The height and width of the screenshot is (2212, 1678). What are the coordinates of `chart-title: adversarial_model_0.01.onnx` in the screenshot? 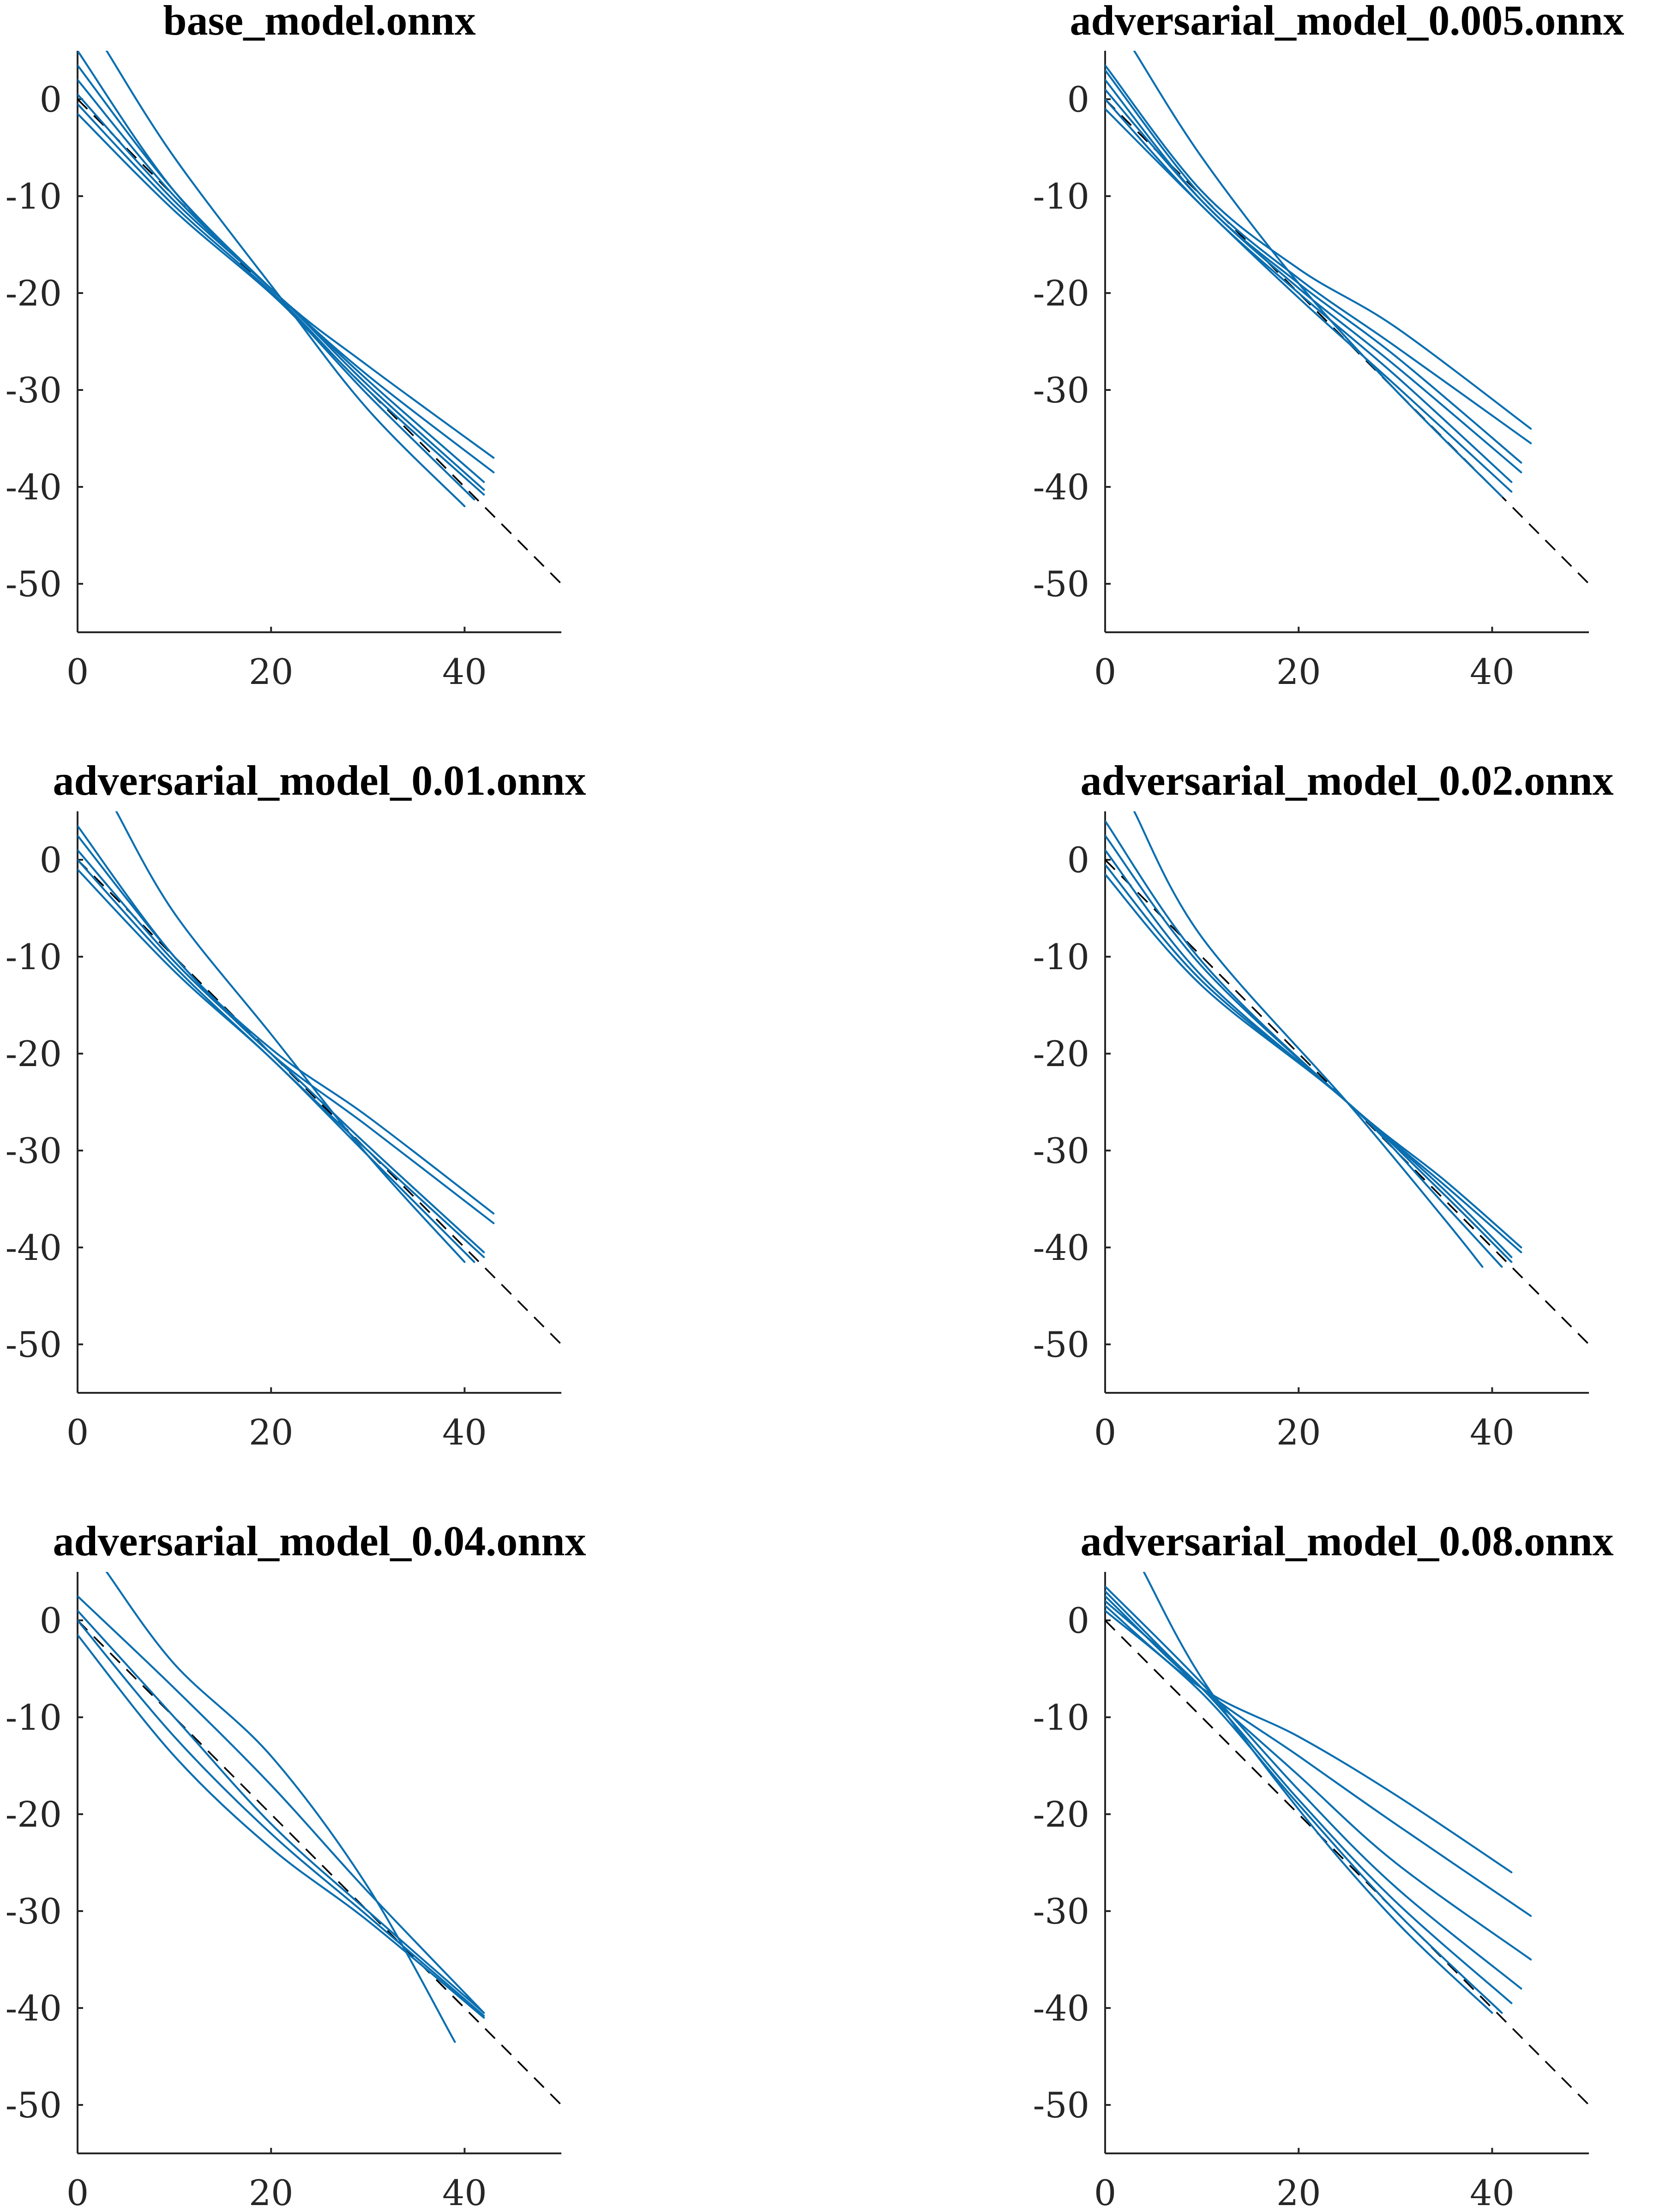 It's located at (319, 780).